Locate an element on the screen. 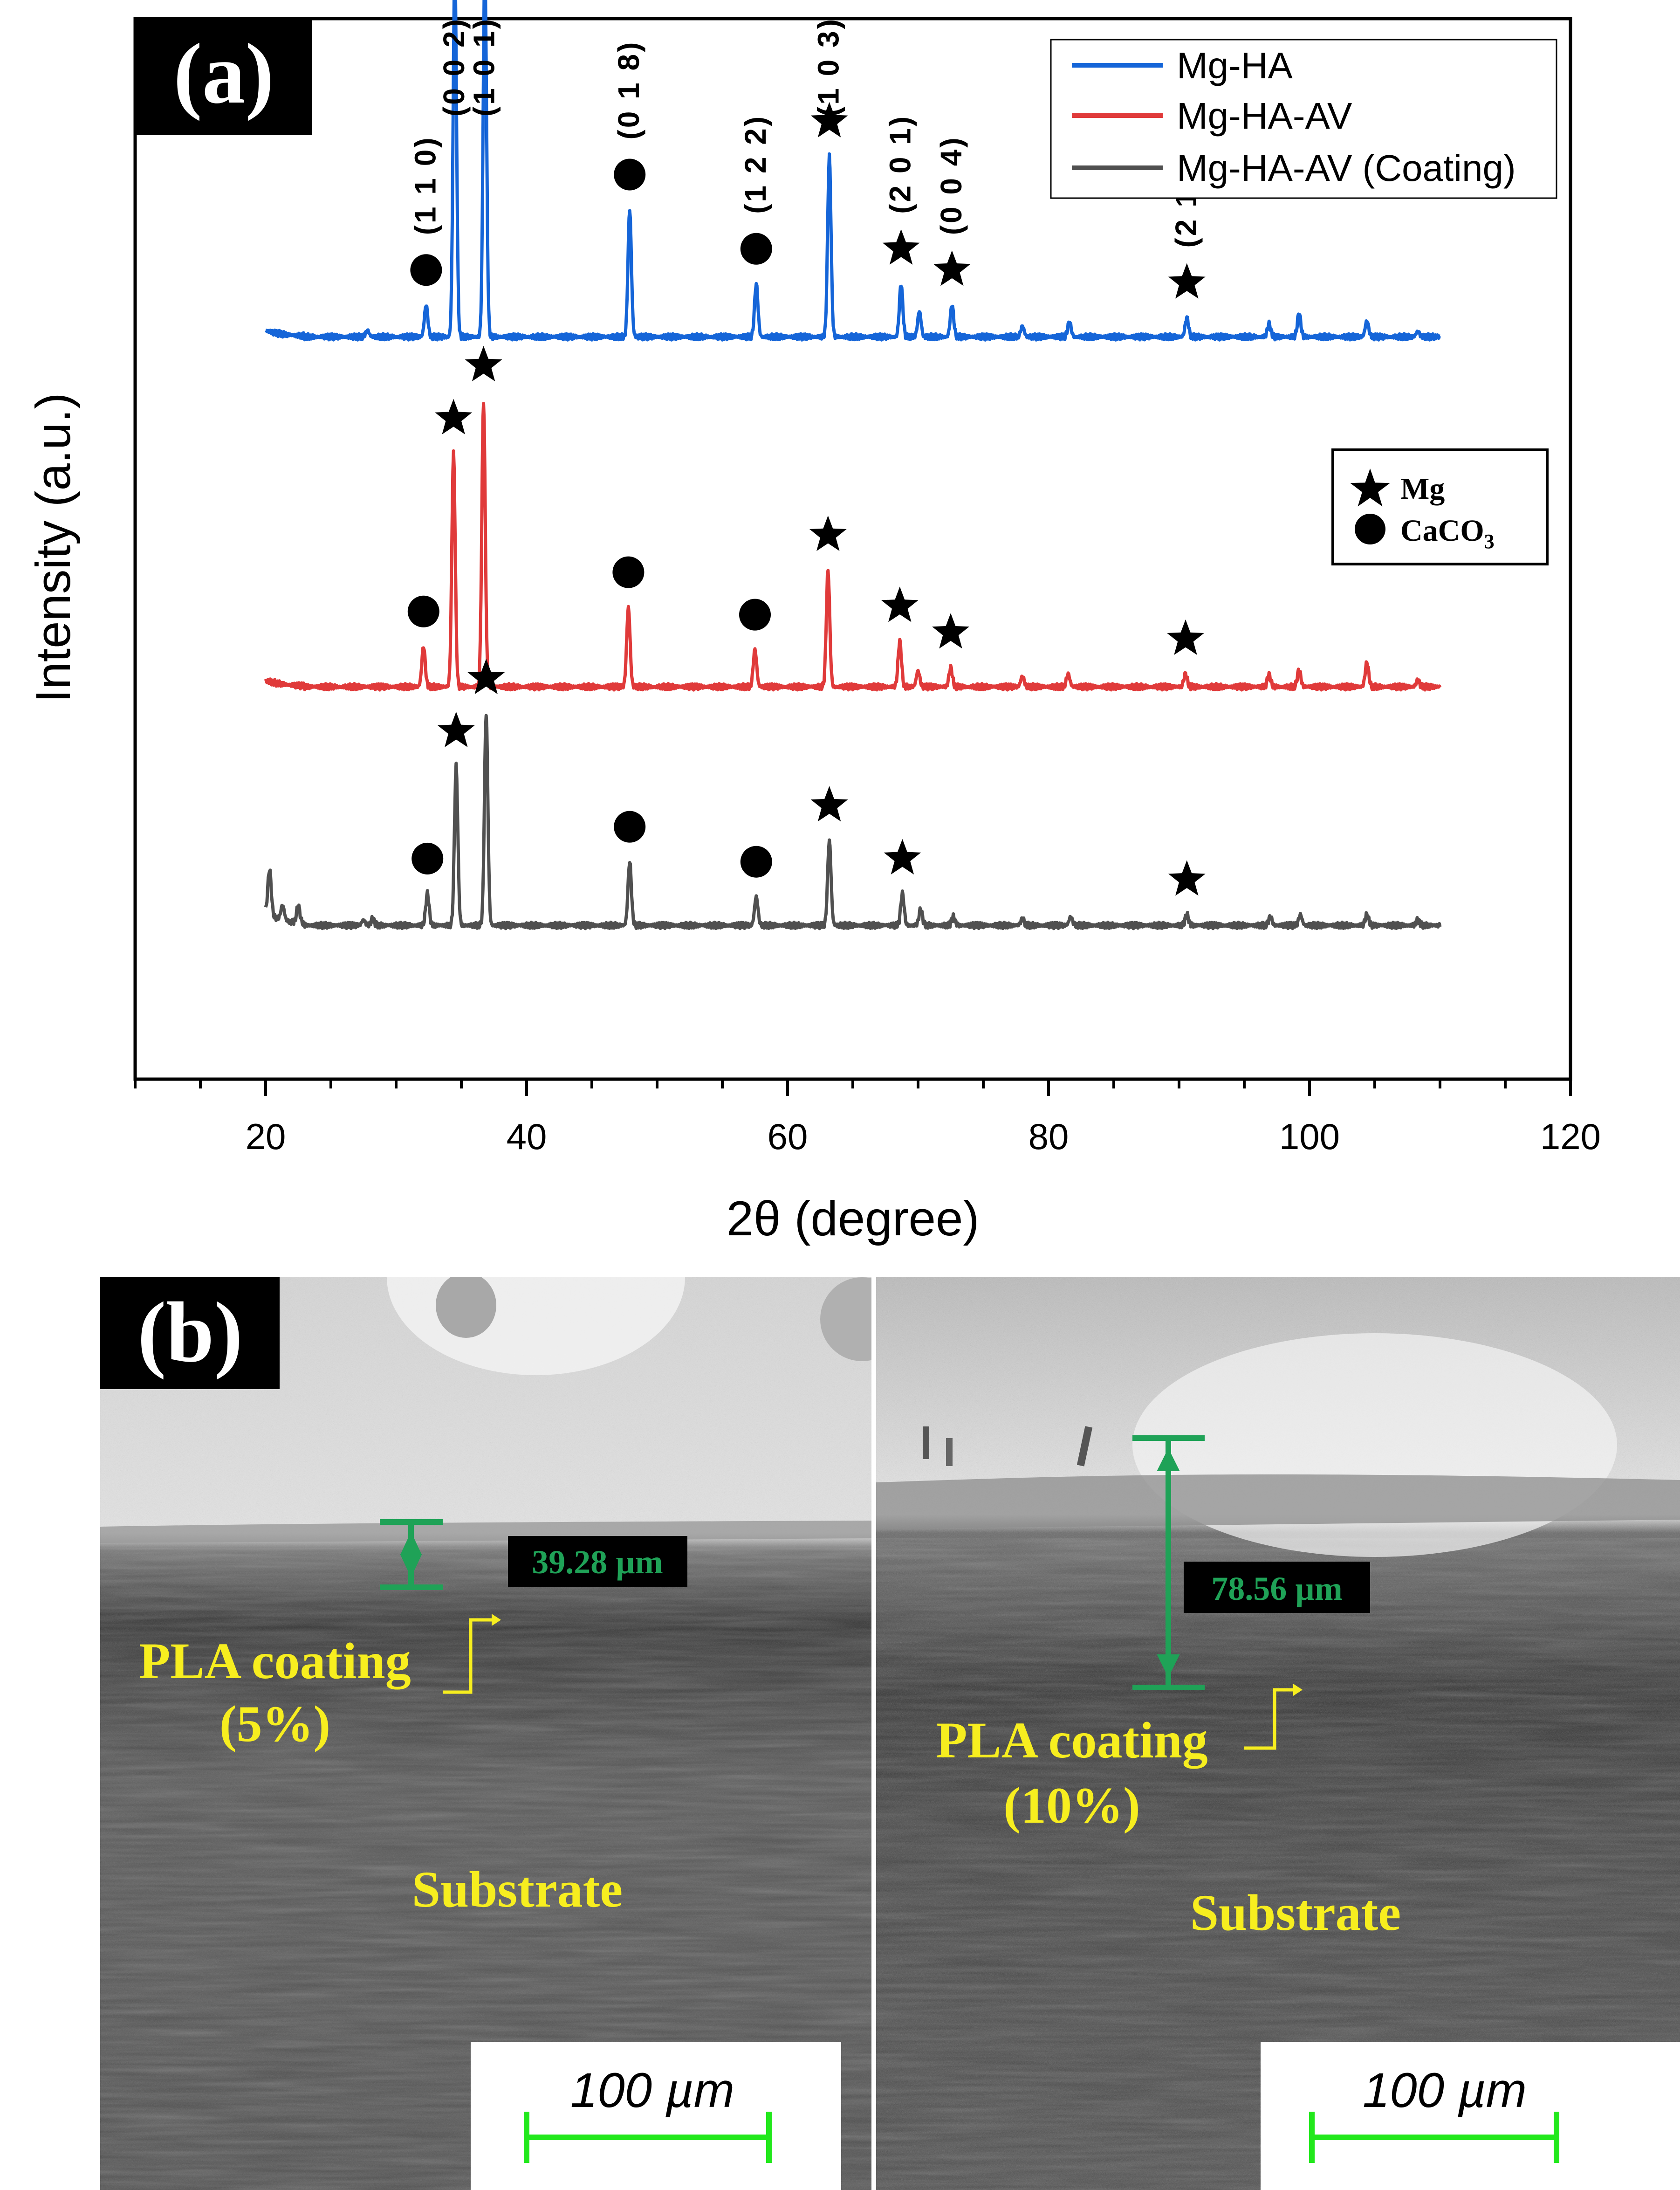 The image size is (1680, 2190). measure-right: 78.56 µm is located at coordinates (1276, 1588).